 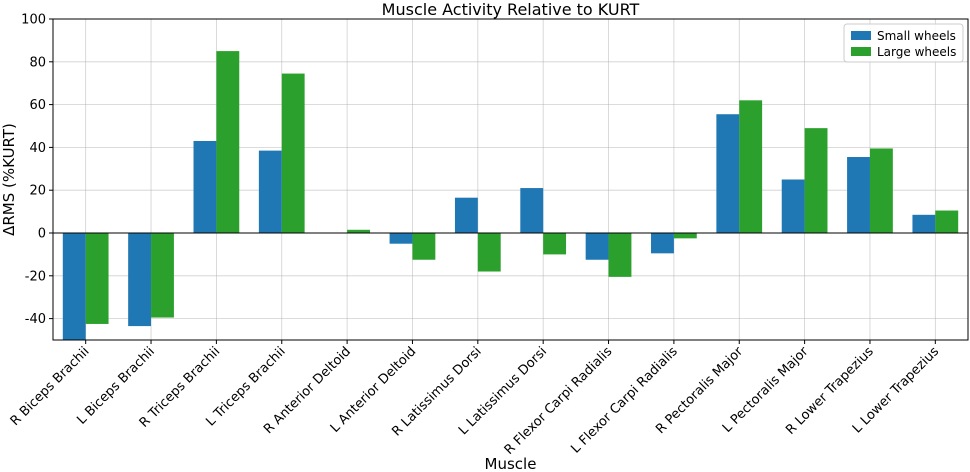 I want to click on y-tick-label: 40, so click(x=37, y=148).